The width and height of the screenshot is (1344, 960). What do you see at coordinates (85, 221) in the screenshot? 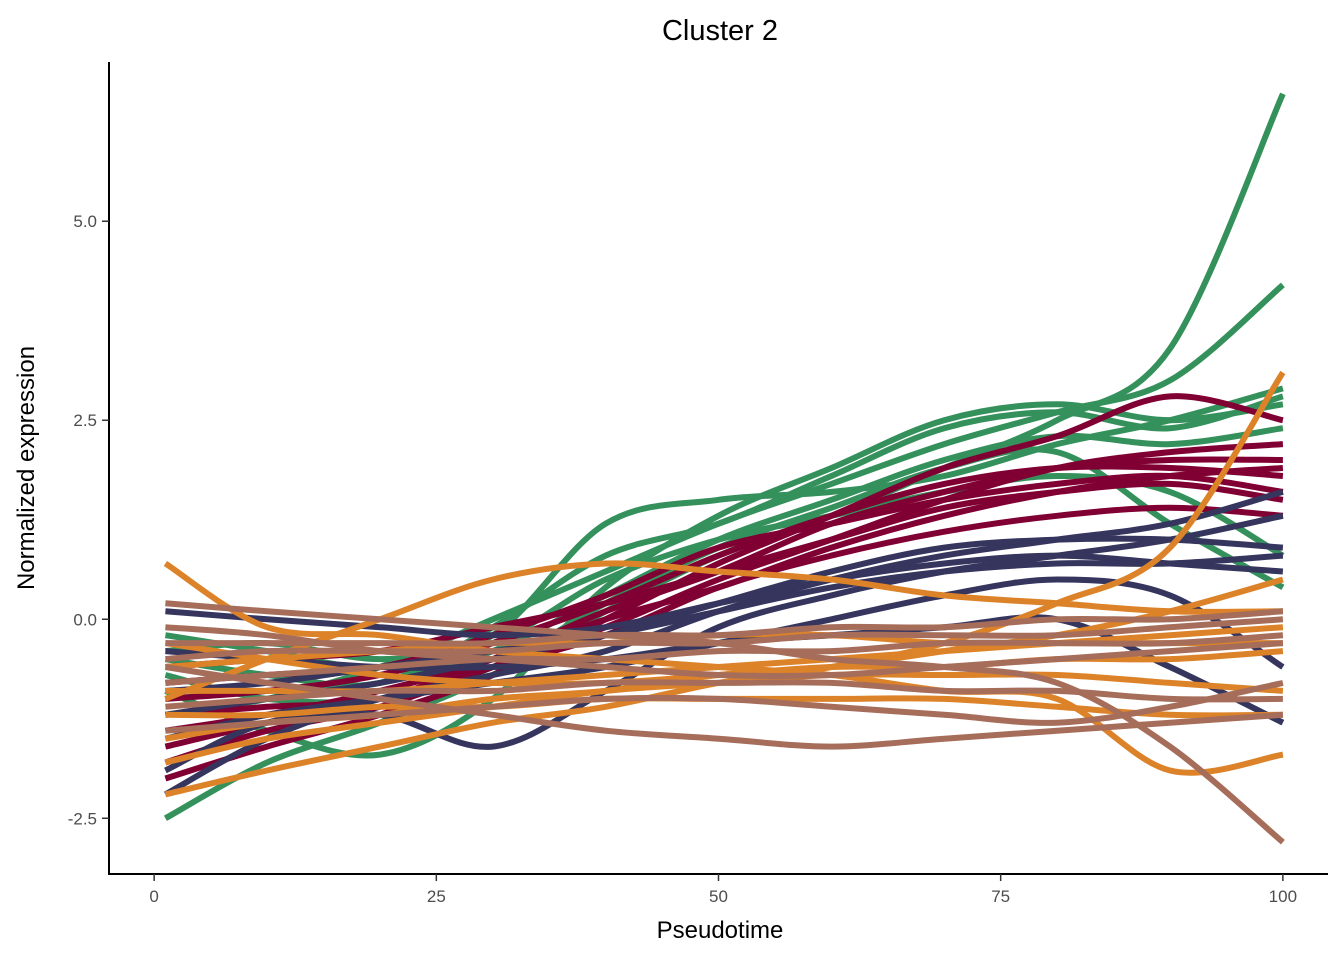
I see `y-tick-label: 5.0` at bounding box center [85, 221].